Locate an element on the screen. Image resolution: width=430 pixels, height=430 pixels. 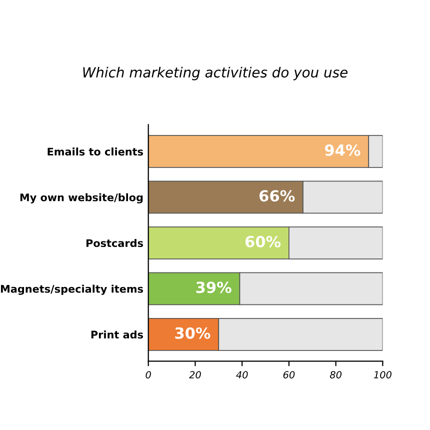
x-tick-label: 40 is located at coordinates (242, 374).